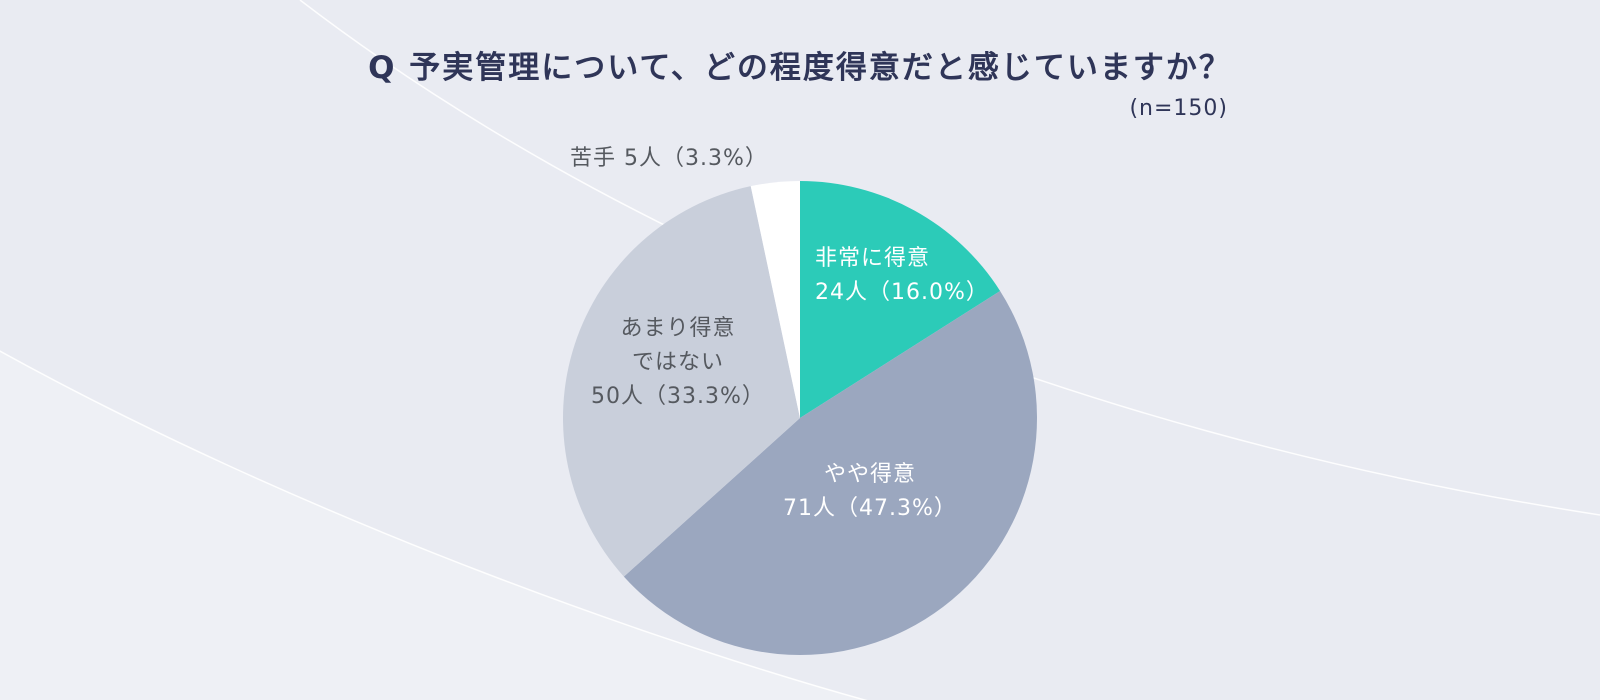 The image size is (1600, 700). I want to click on slice-label: あまり得意ではない 50人（33.3%）, so click(678, 362).